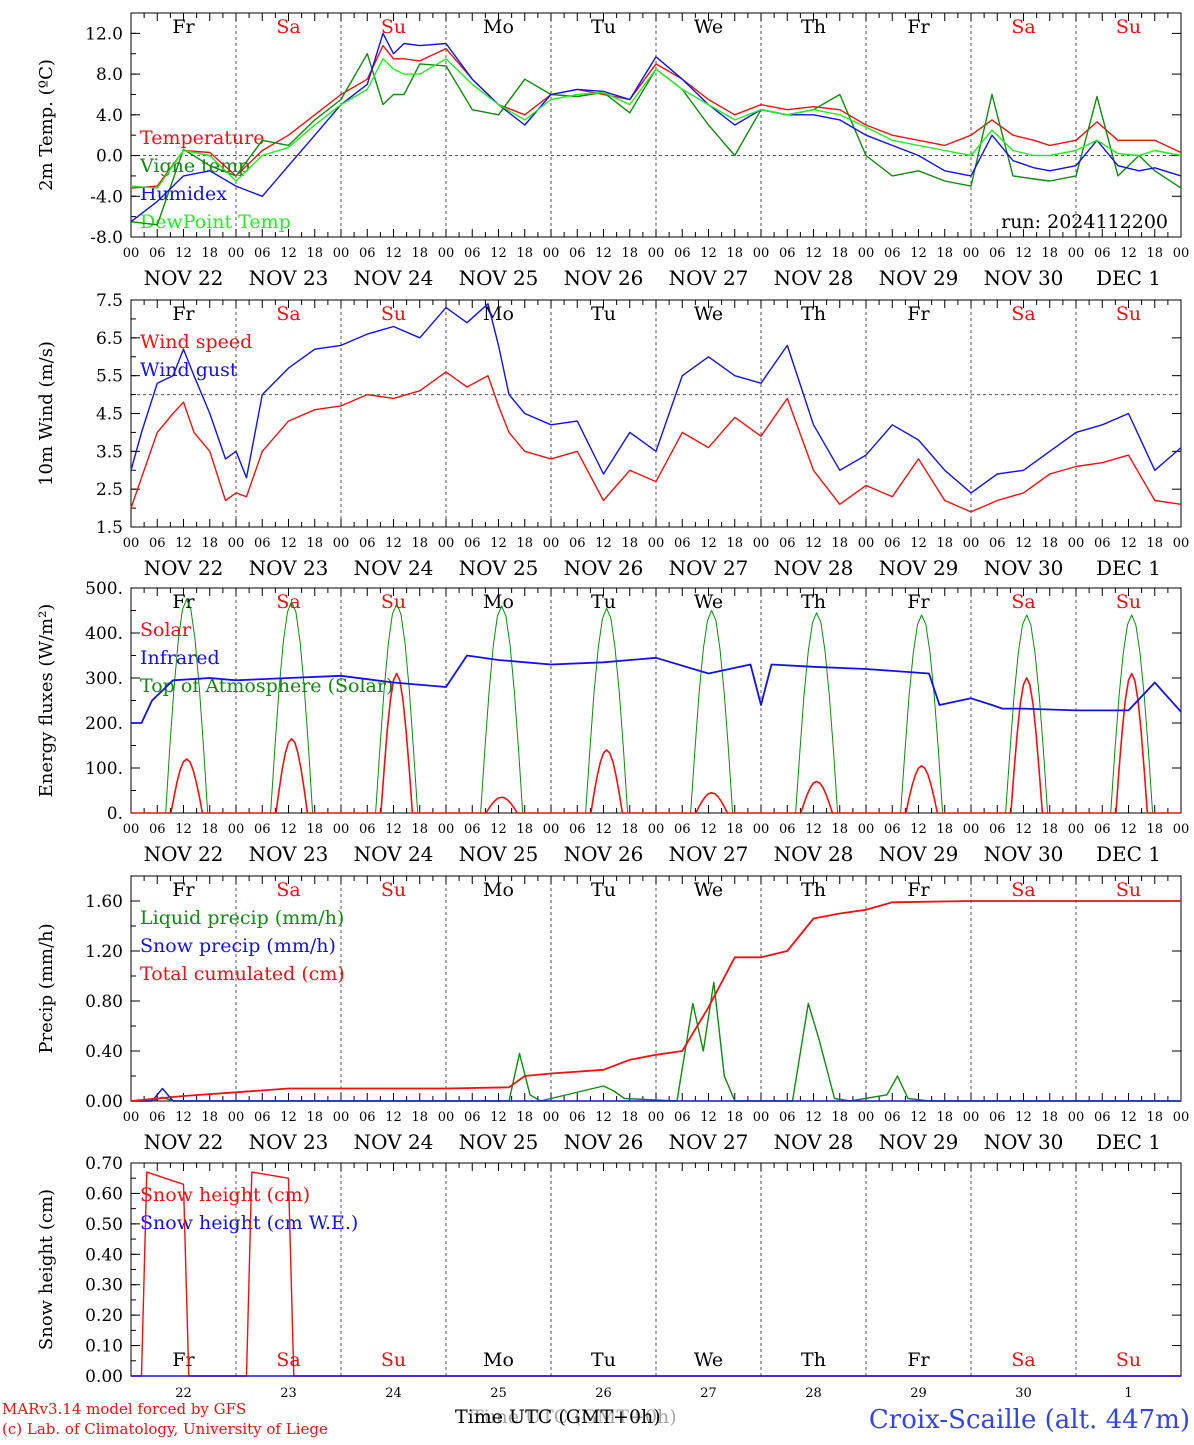 This screenshot has width=1194, height=1445. I want to click on date-label: NOV 25, so click(499, 854).